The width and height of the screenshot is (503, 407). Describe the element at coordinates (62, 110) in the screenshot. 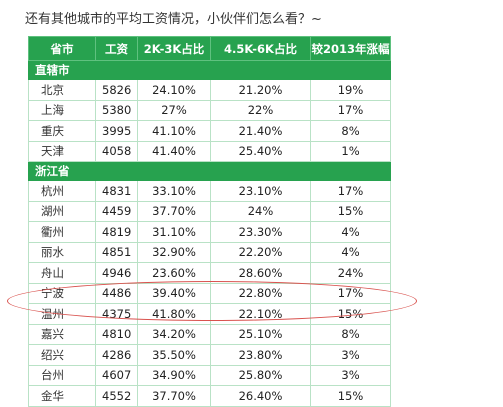

I see `cell-city: 上海` at that location.